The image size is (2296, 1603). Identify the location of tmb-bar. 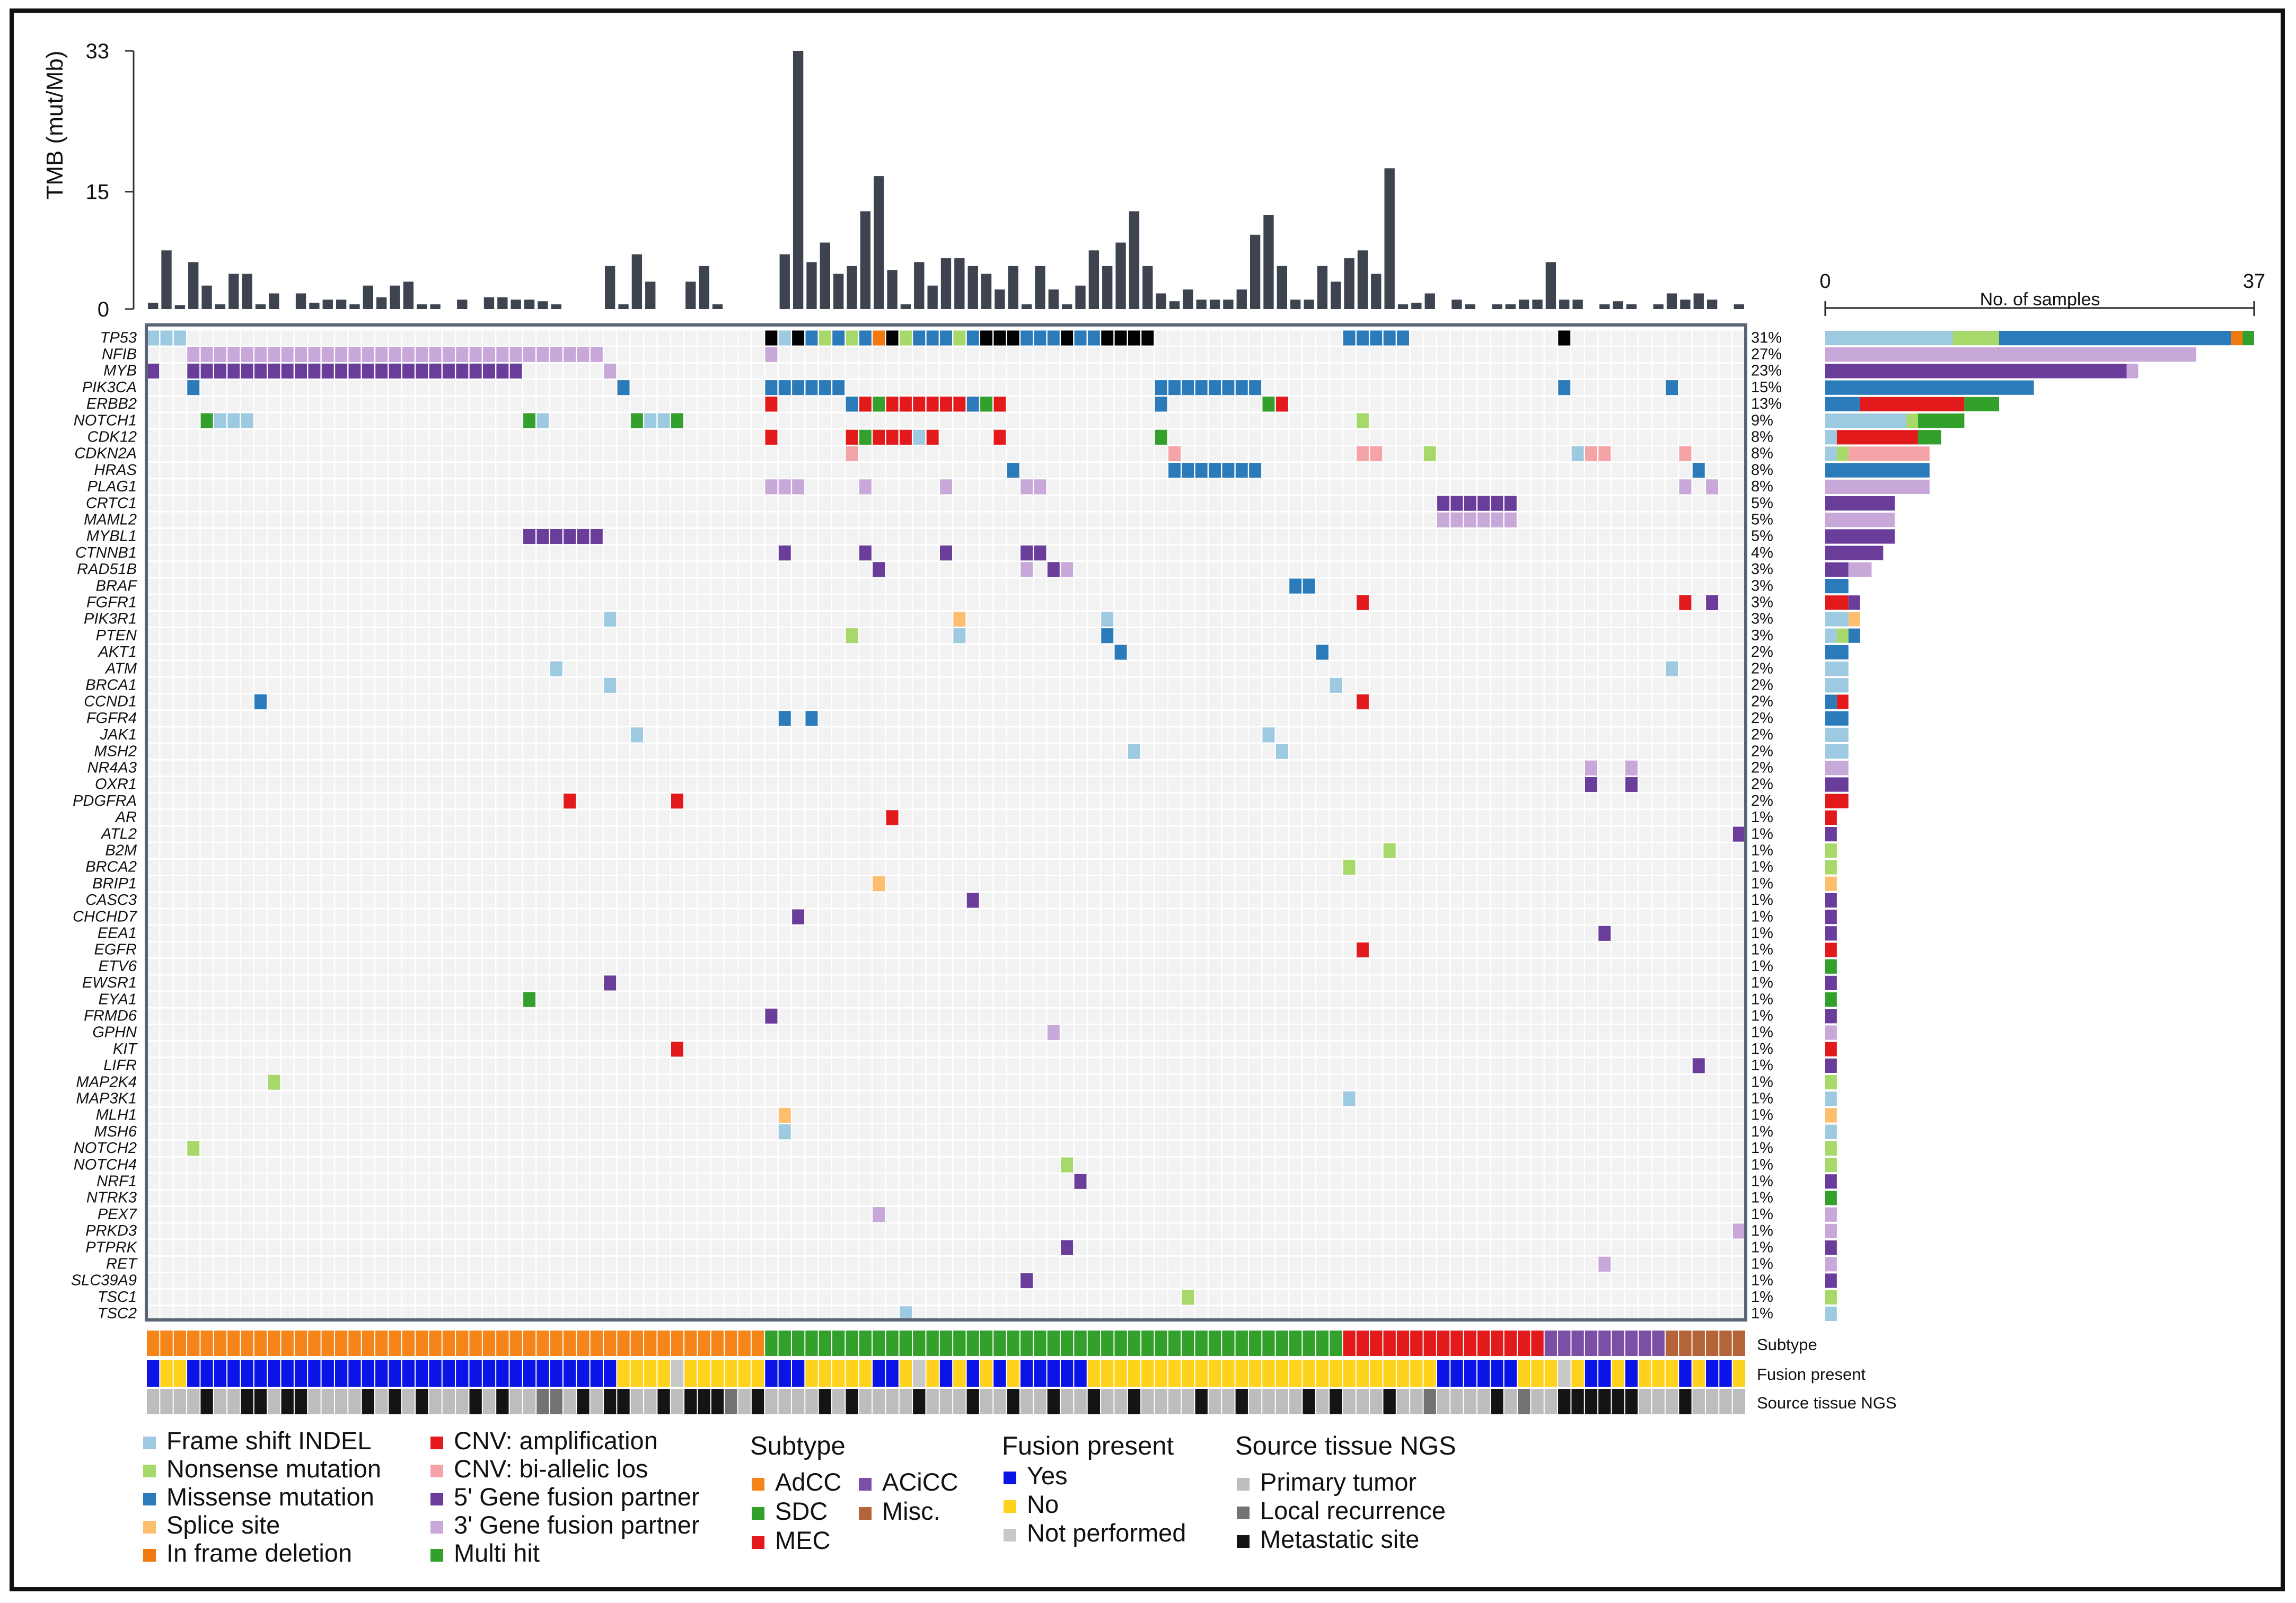
(355, 306).